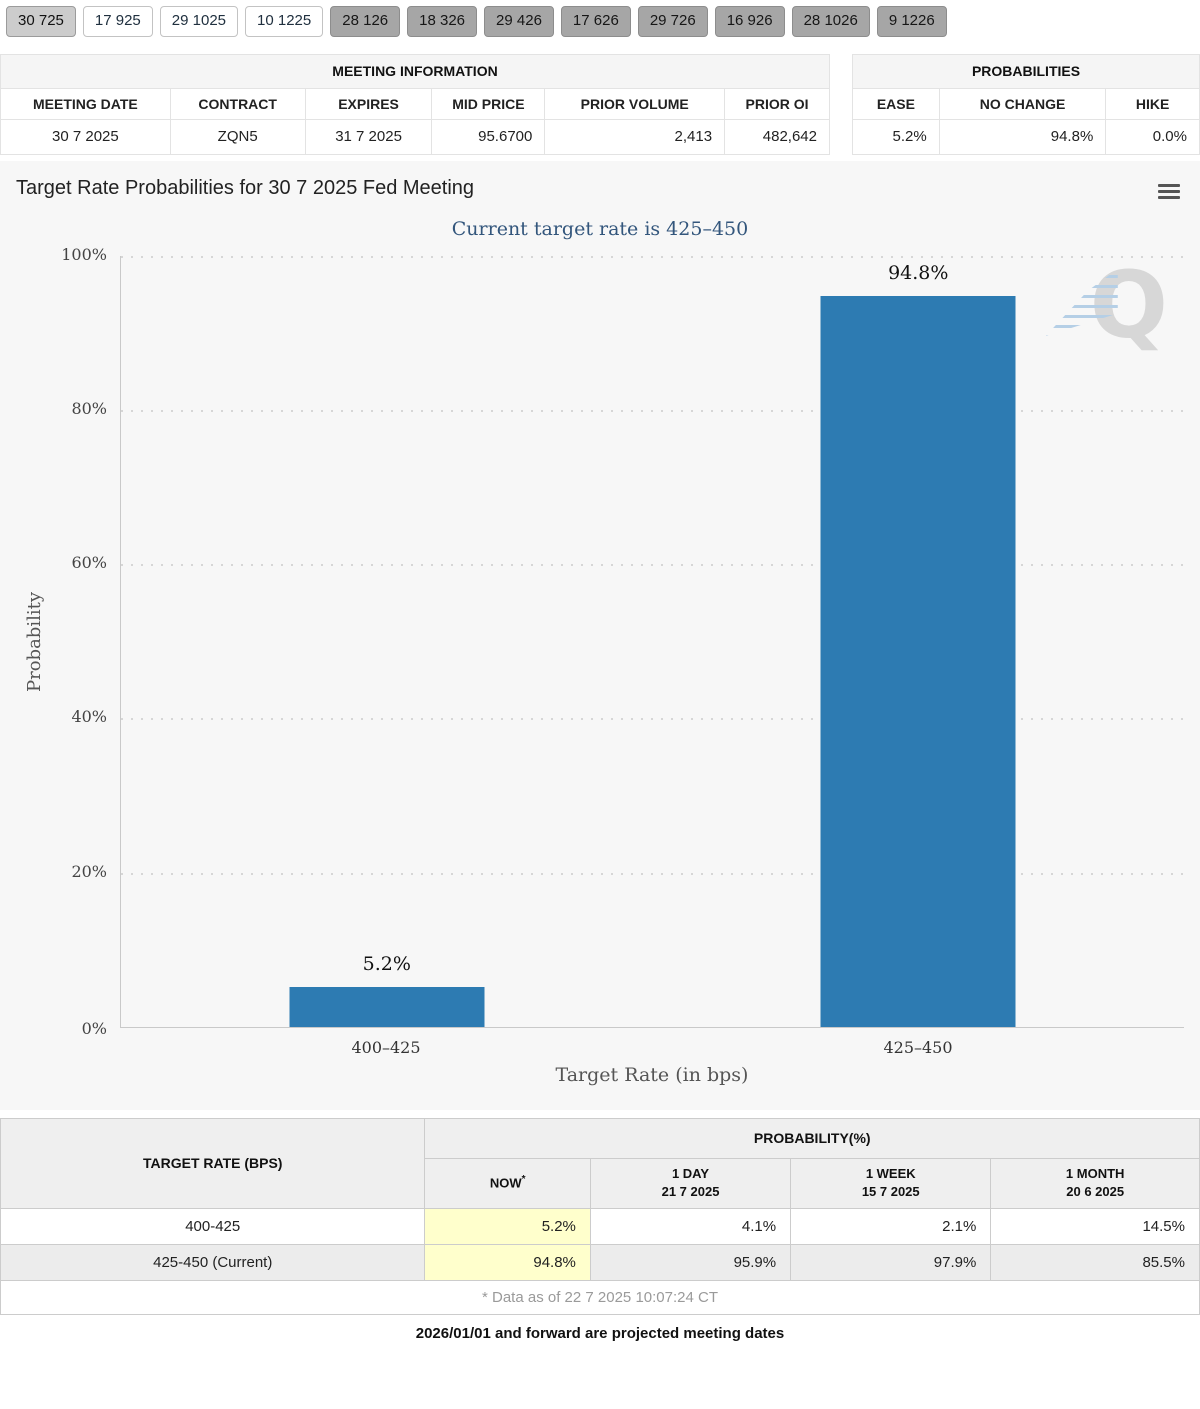 This screenshot has height=1409, width=1200. I want to click on data-as-of-footnote: * Data as of 22 7 2025 10:07:24 CT, so click(600, 1297).